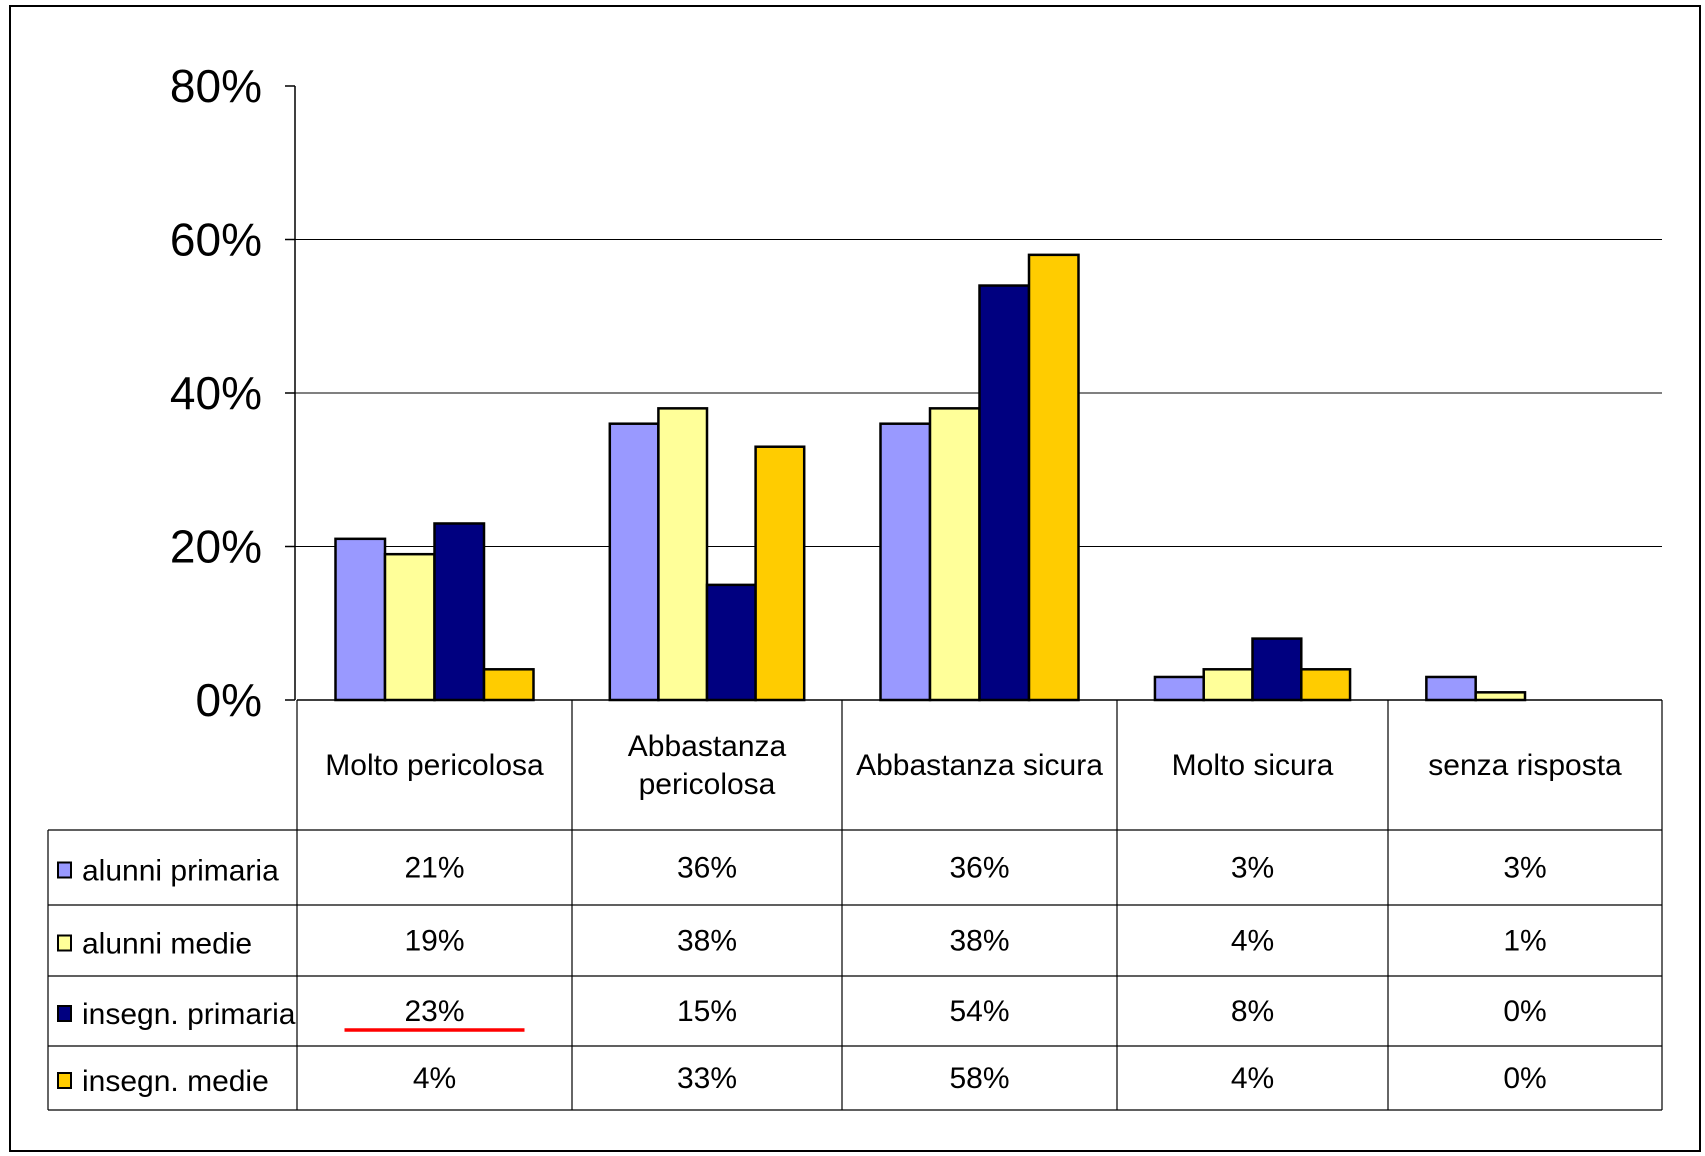 The width and height of the screenshot is (1705, 1156). I want to click on value-alunni-primaria-1: 36%, so click(707, 868).